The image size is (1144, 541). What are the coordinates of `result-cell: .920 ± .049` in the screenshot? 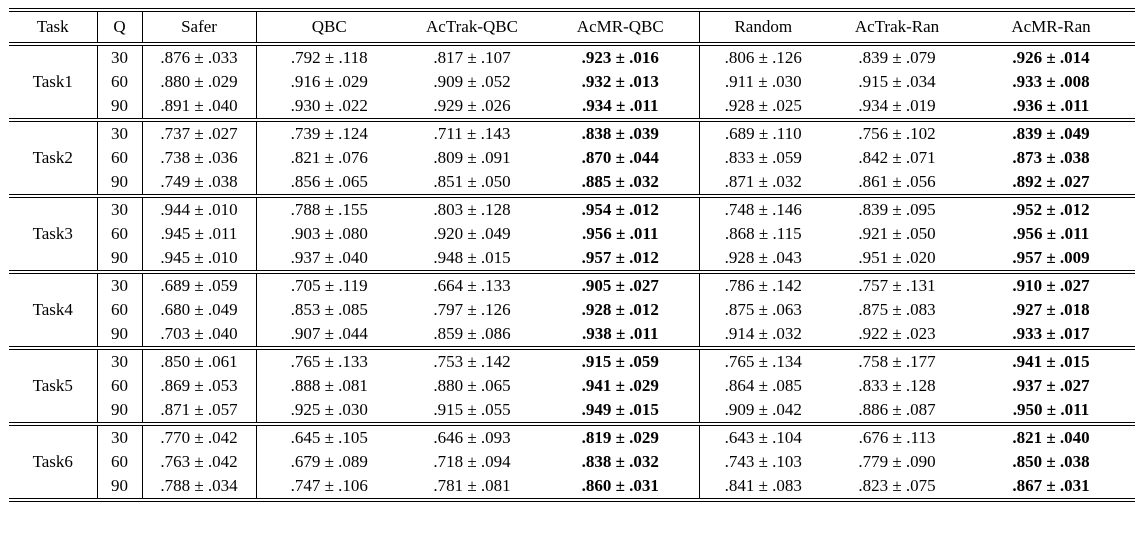 It's located at (472, 233).